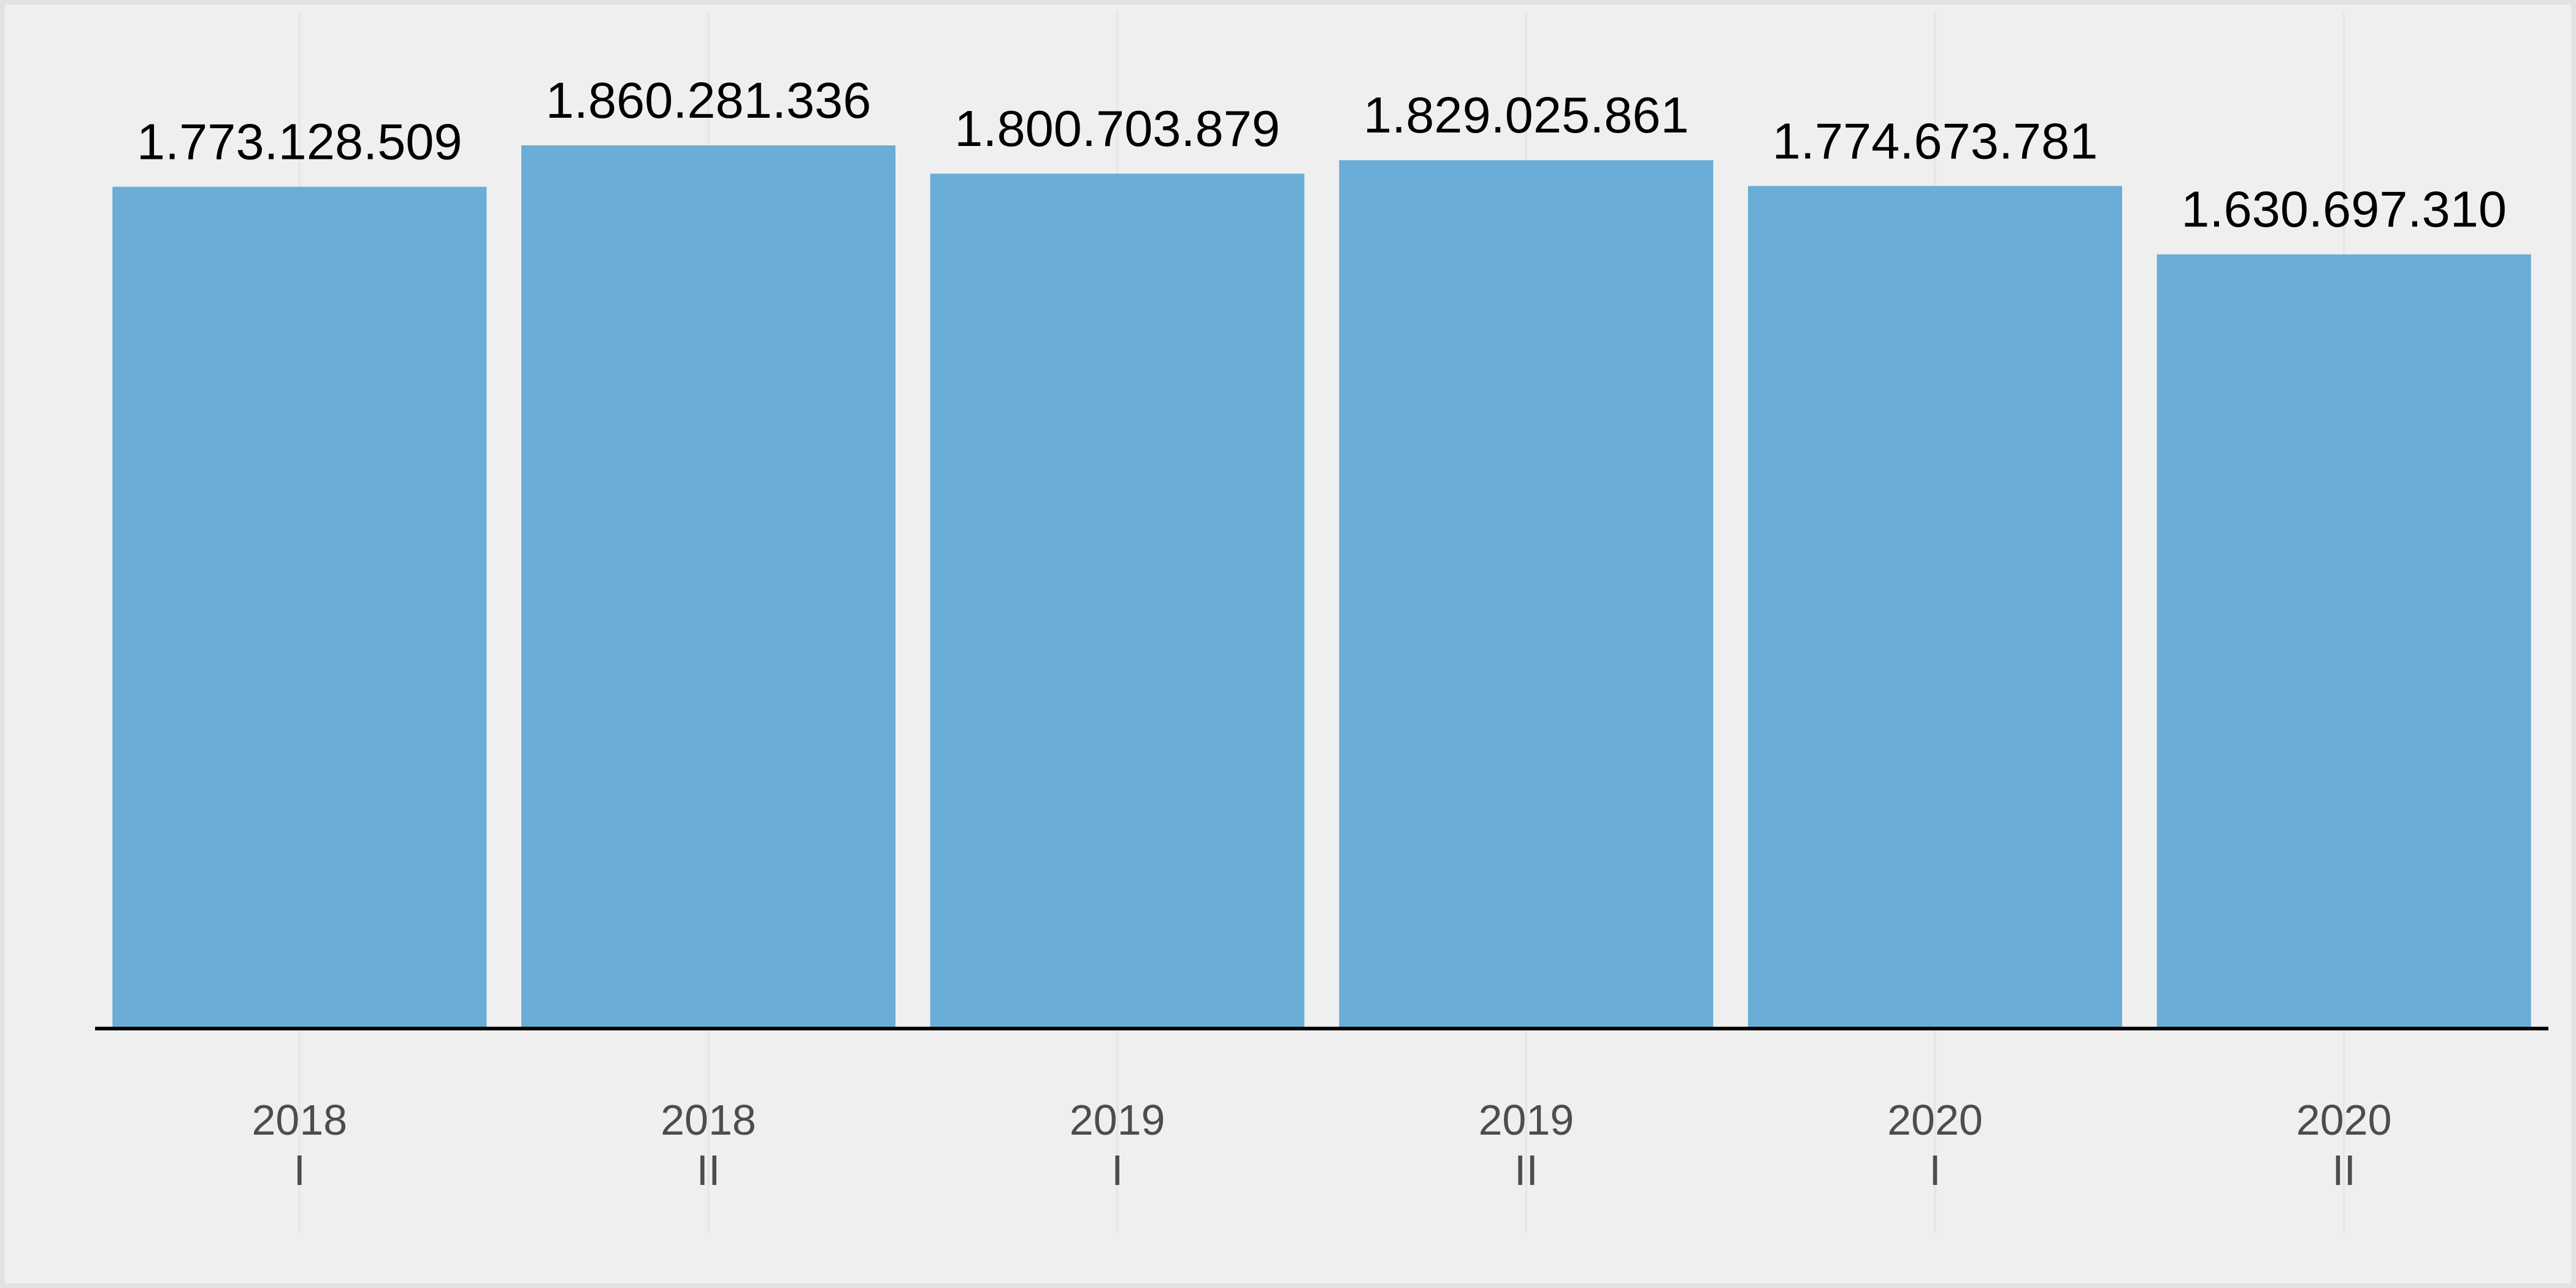  Describe the element at coordinates (1526, 115) in the screenshot. I see `value-label: 1.829.025.861` at that location.